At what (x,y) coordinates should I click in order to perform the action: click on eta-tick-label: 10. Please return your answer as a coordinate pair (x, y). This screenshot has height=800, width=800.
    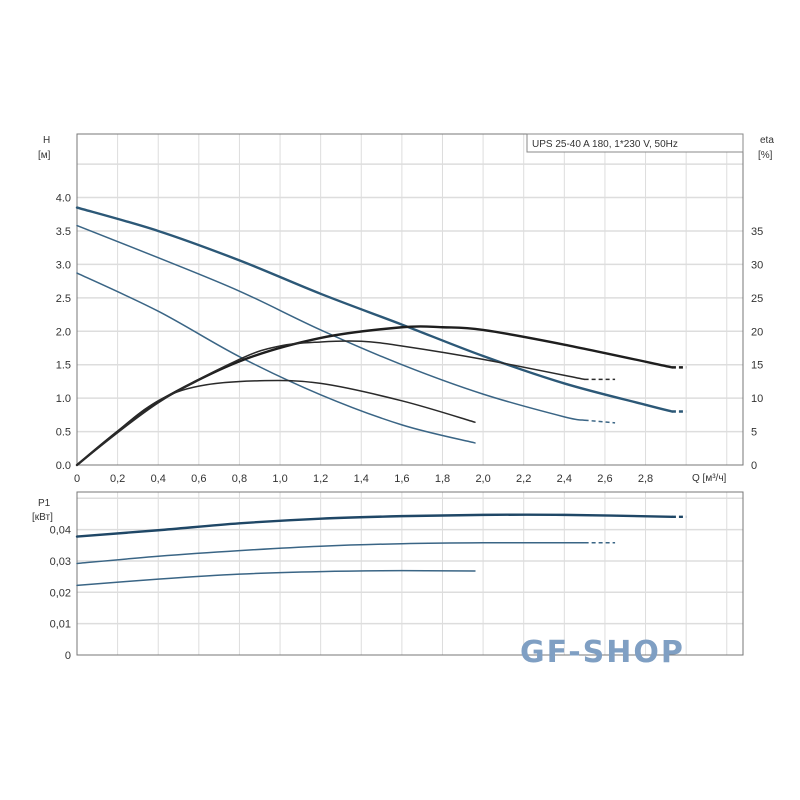
    Looking at the image, I should click on (757, 399).